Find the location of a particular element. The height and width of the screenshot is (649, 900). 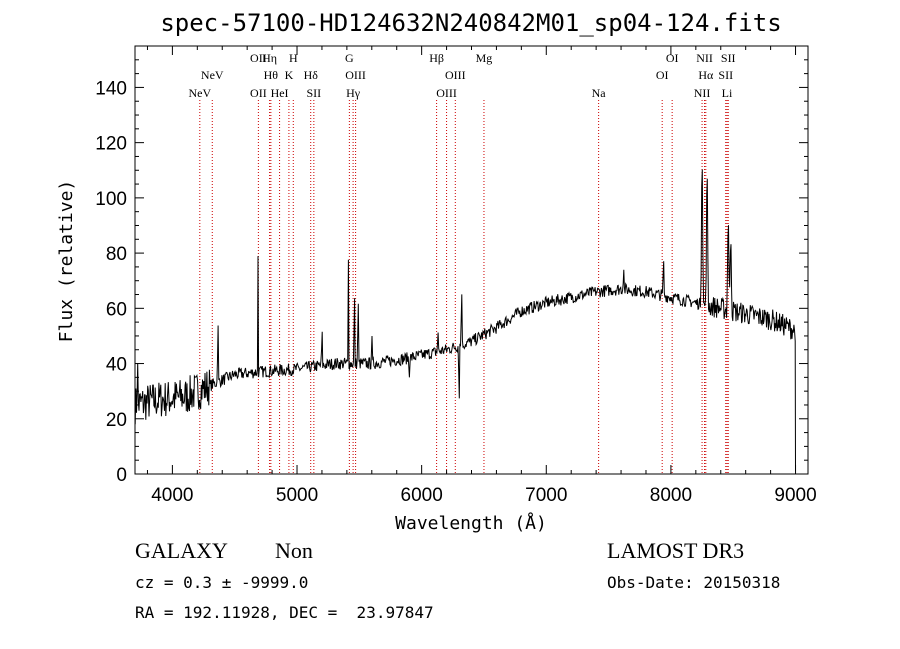

observation-date: Obs-Date: 20150318 is located at coordinates (694, 582).